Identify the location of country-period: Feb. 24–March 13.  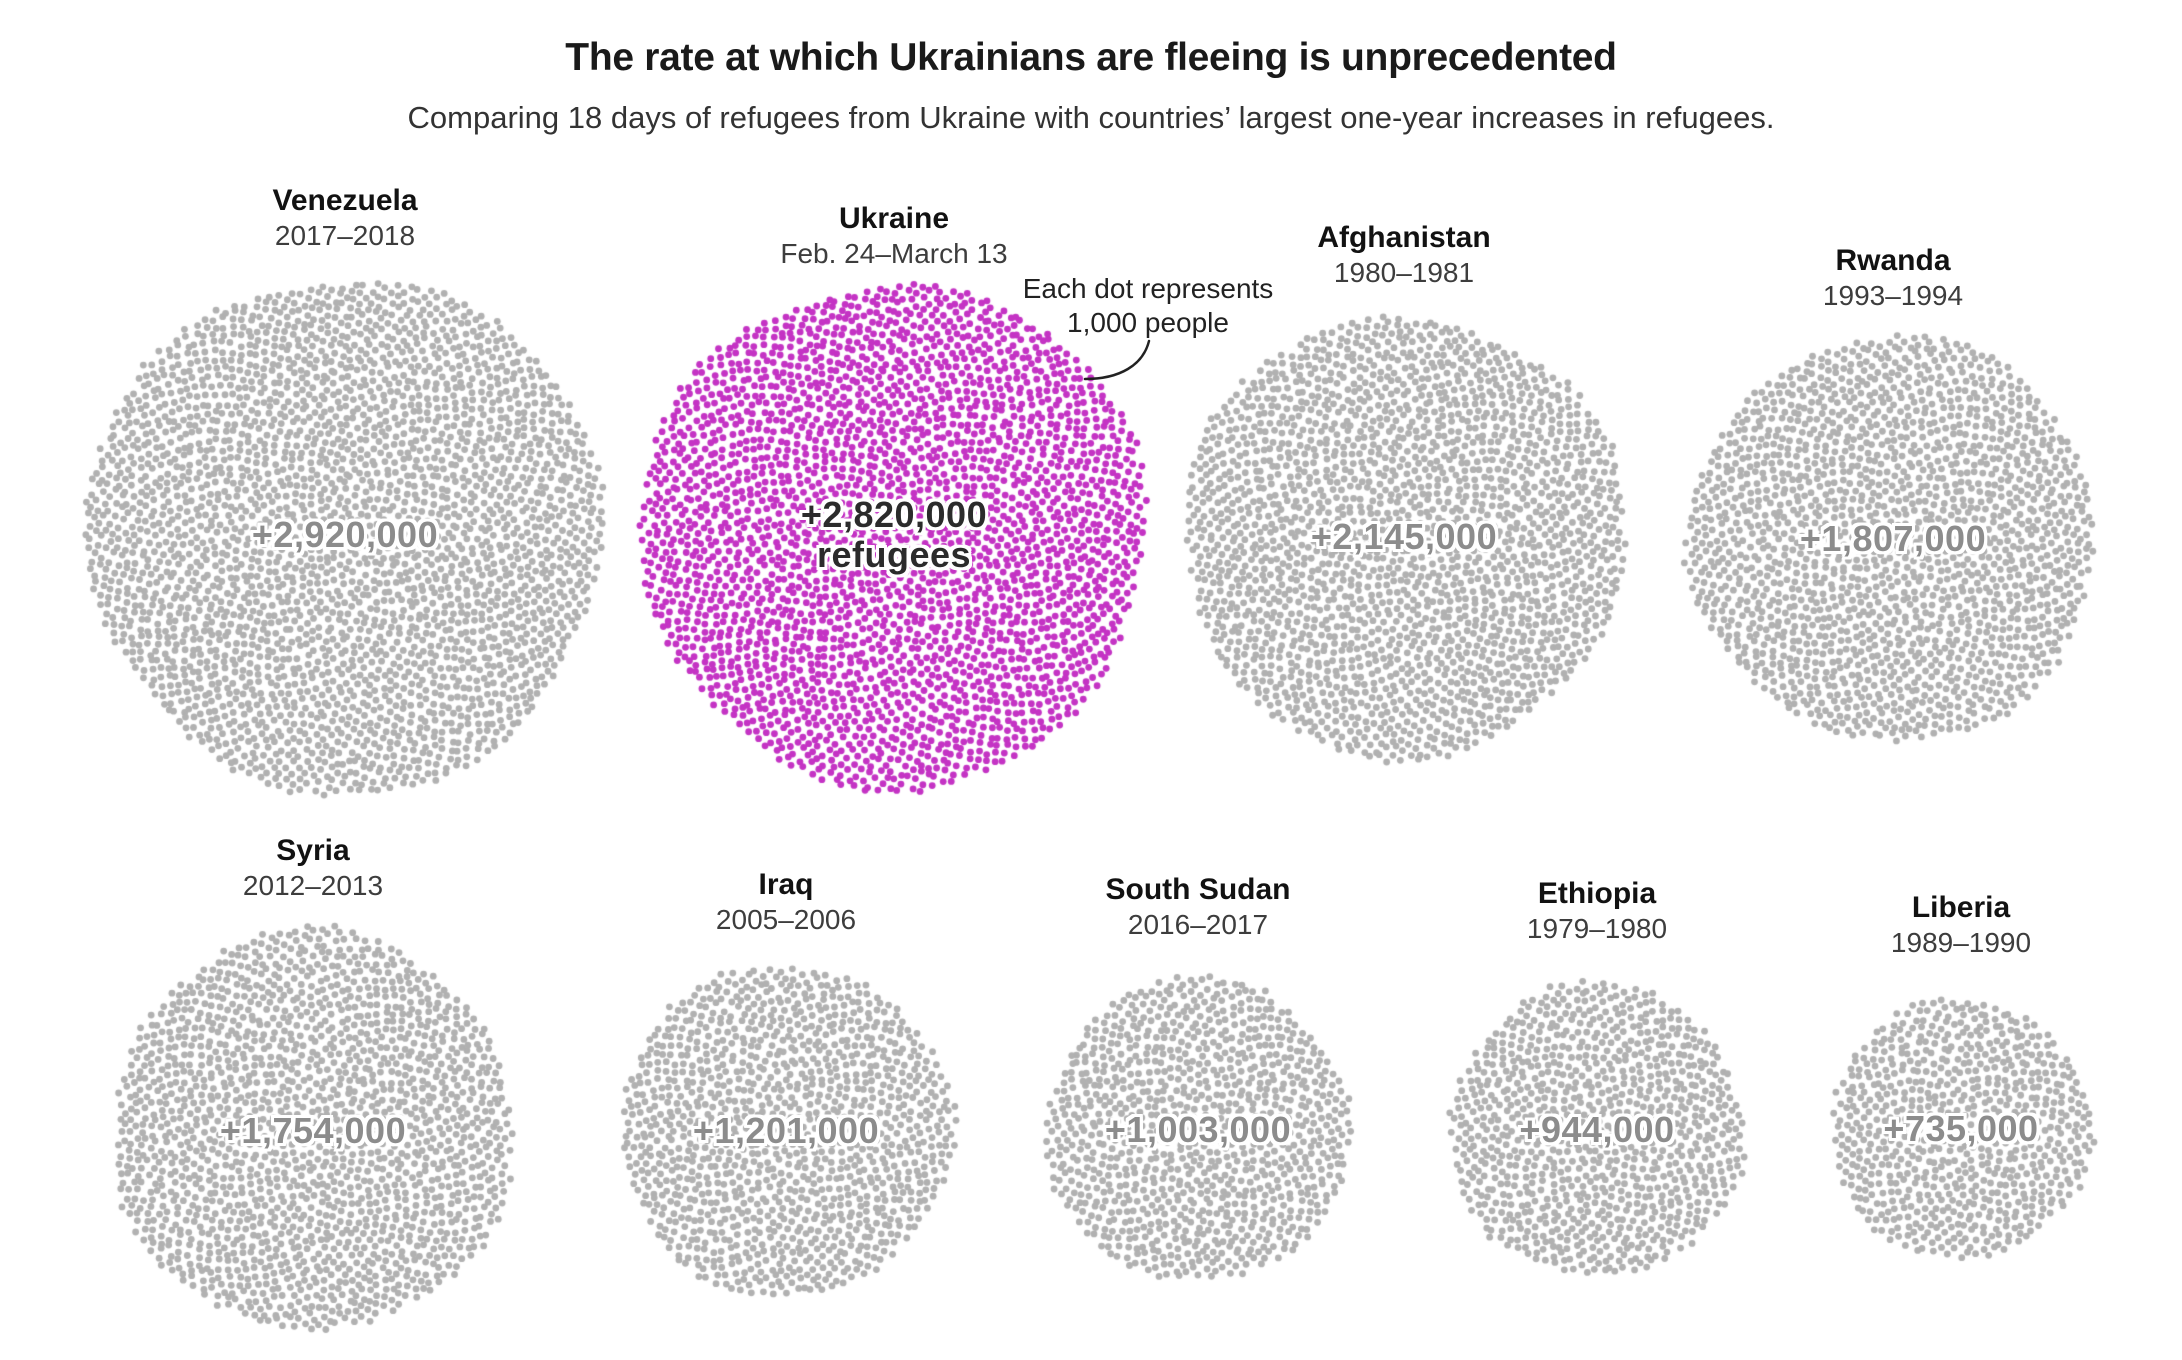
(894, 253).